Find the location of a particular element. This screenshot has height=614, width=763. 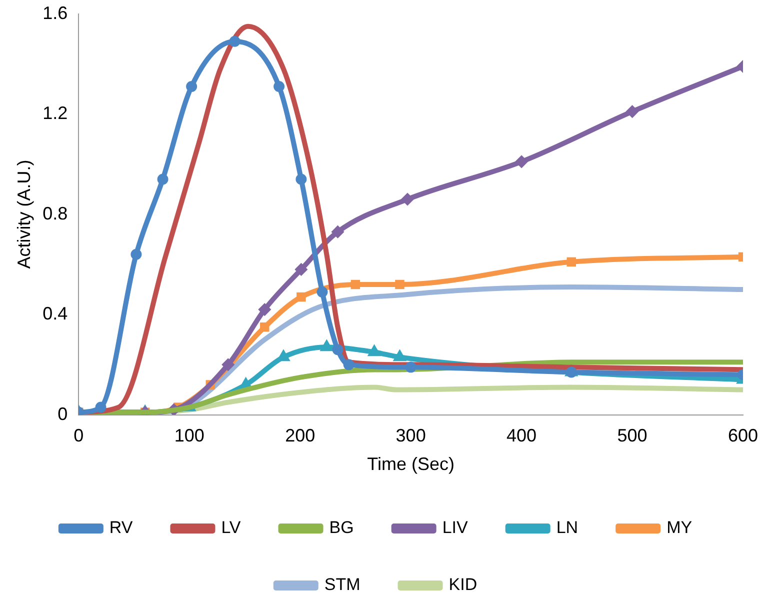

legend-label: KID is located at coordinates (463, 584).